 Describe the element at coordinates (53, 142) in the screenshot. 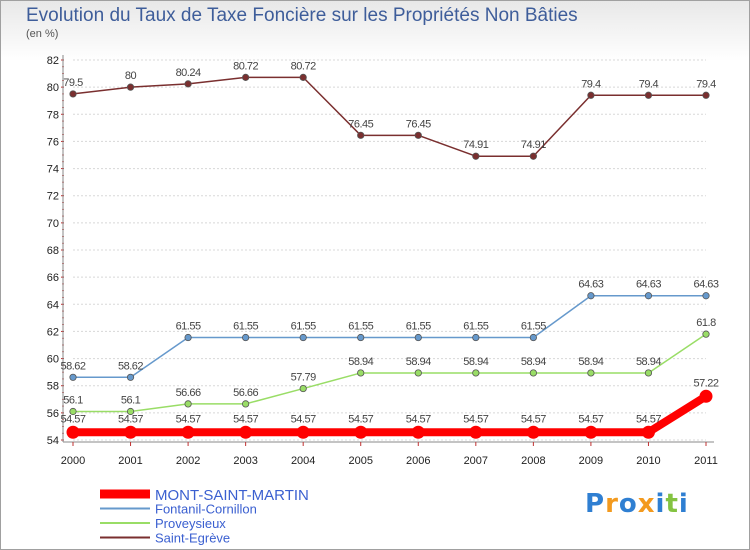

I see `y-tick-label: 76` at that location.